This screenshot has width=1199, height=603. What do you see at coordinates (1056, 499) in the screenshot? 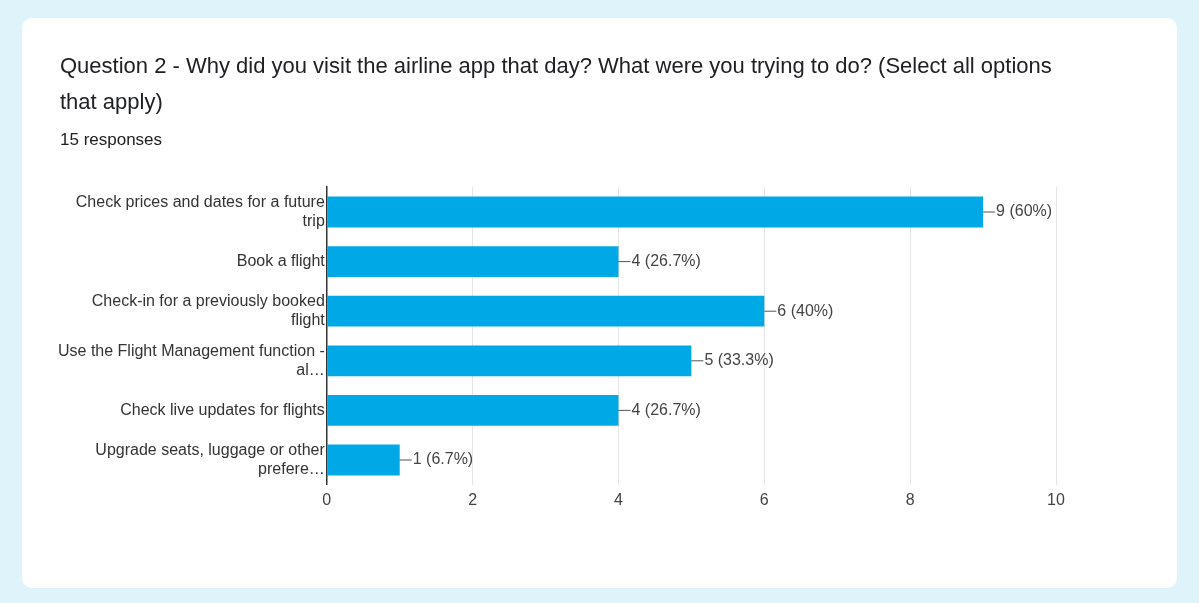
I see `x-tick-label: 10` at bounding box center [1056, 499].